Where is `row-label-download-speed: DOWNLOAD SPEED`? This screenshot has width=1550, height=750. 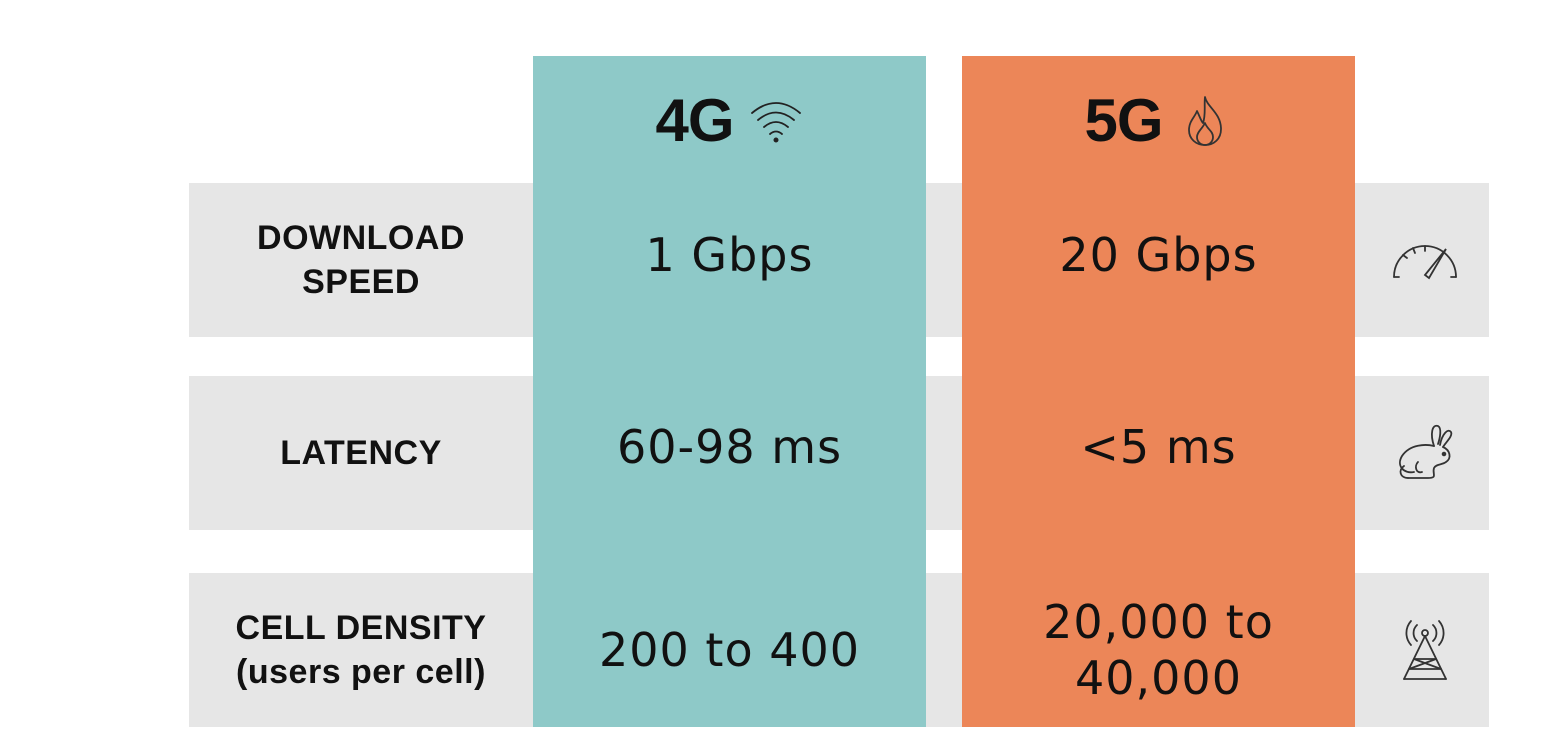
row-label-download-speed: DOWNLOAD SPEED is located at coordinates (361, 259).